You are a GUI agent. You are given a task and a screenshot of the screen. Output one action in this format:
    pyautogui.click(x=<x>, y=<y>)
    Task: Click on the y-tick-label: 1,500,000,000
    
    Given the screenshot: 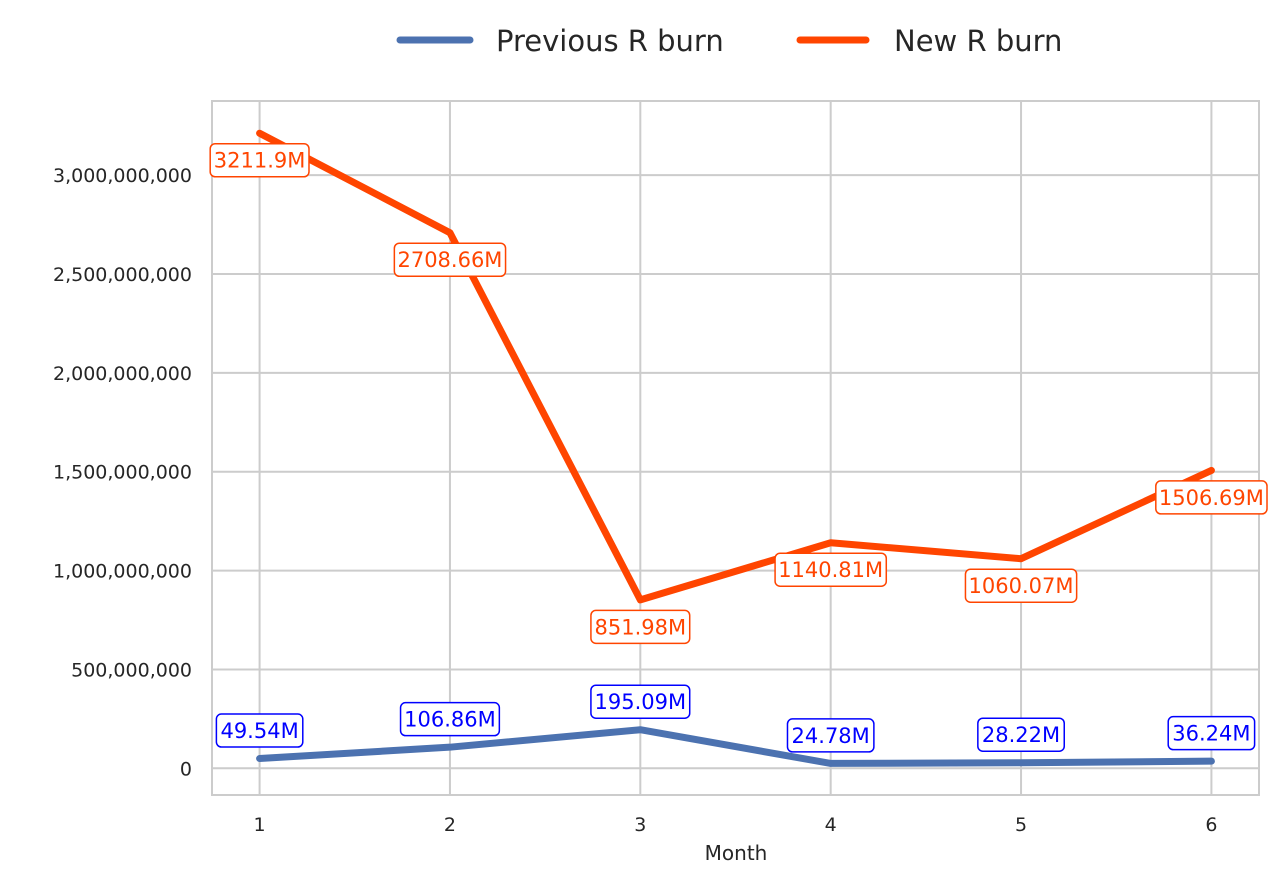 What is the action you would take?
    pyautogui.click(x=122, y=473)
    